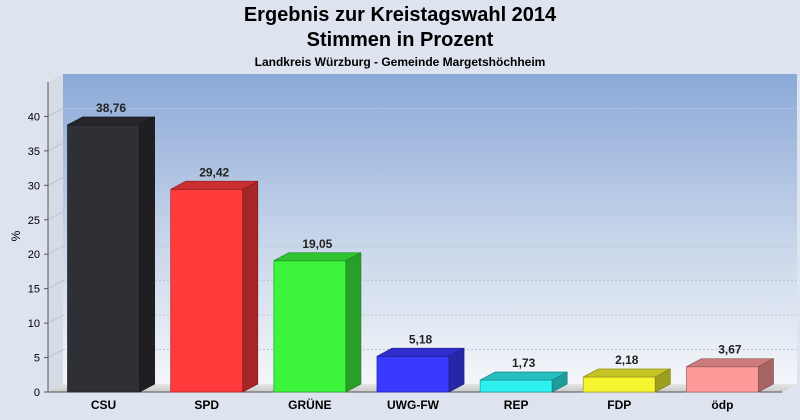  I want to click on bar-fdp, so click(626, 380).